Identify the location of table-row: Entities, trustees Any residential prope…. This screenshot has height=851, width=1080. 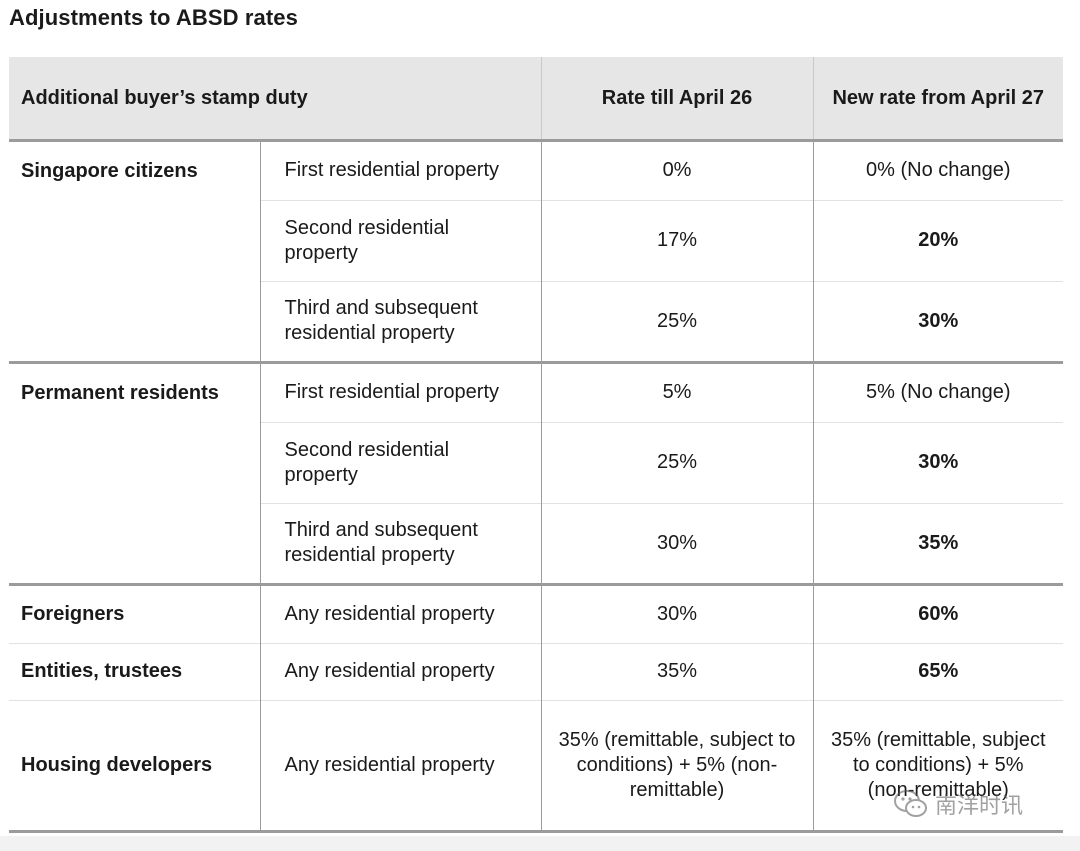
(536, 671).